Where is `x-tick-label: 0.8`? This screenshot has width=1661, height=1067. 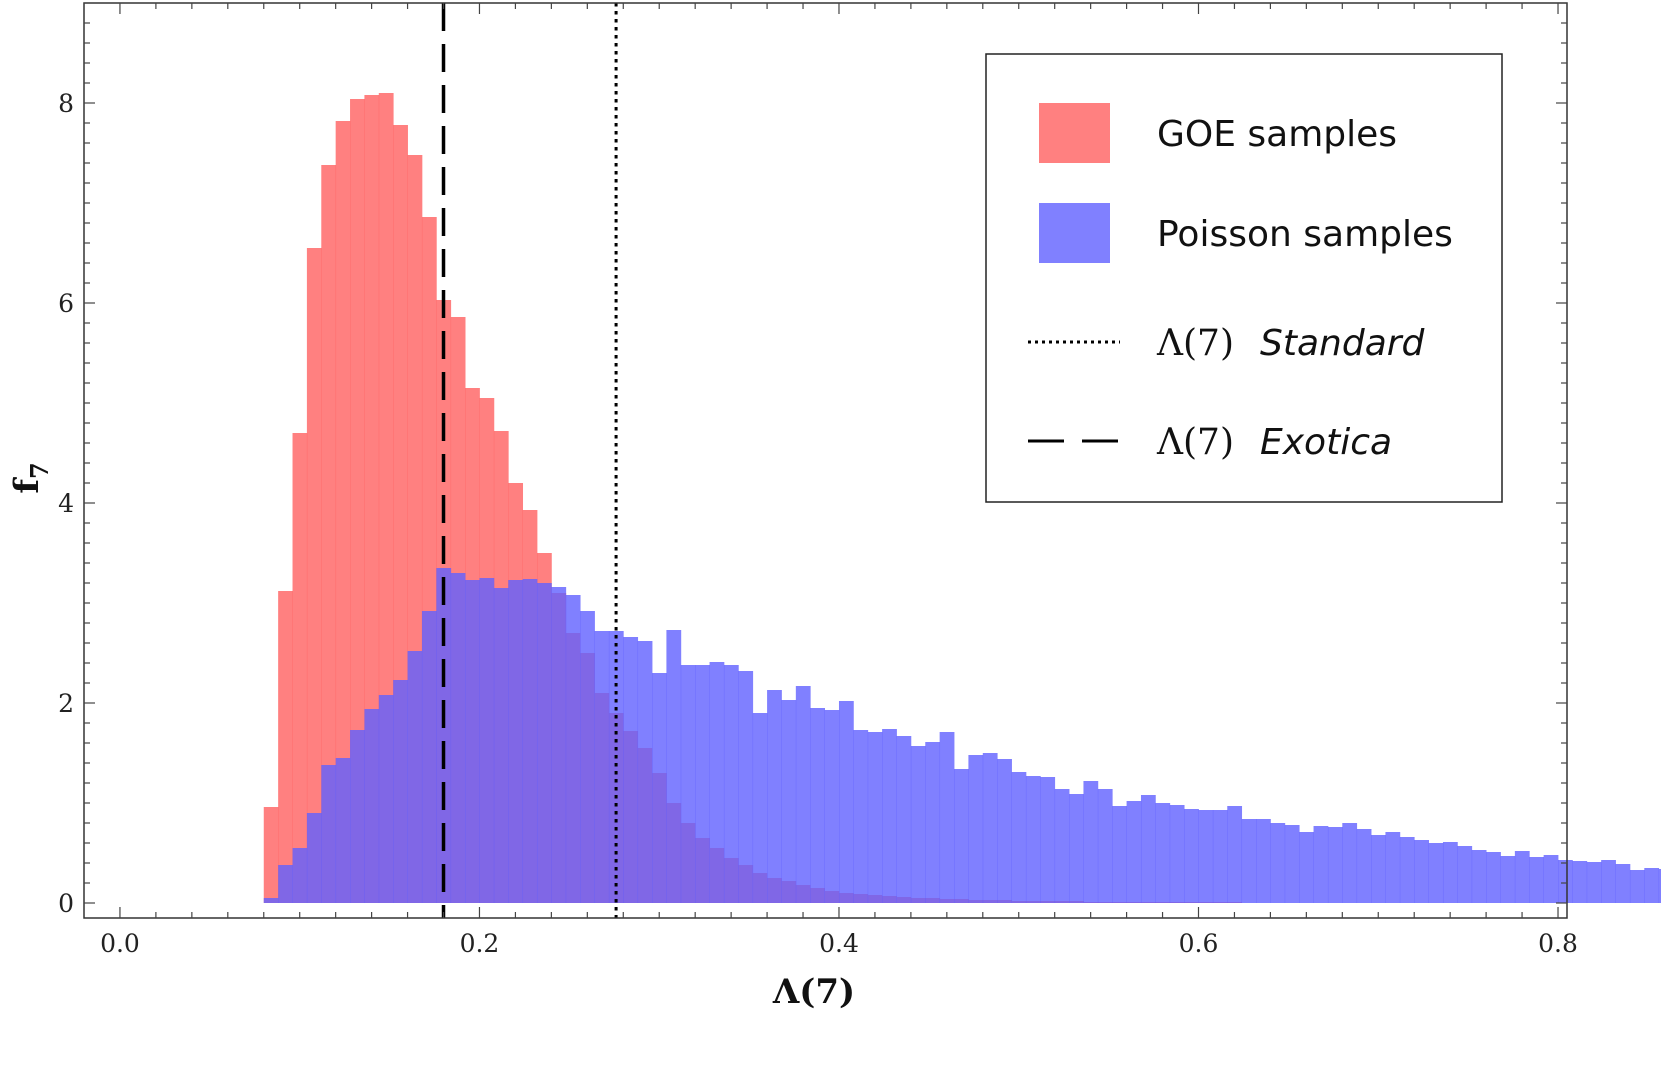
x-tick-label: 0.8 is located at coordinates (1558, 943).